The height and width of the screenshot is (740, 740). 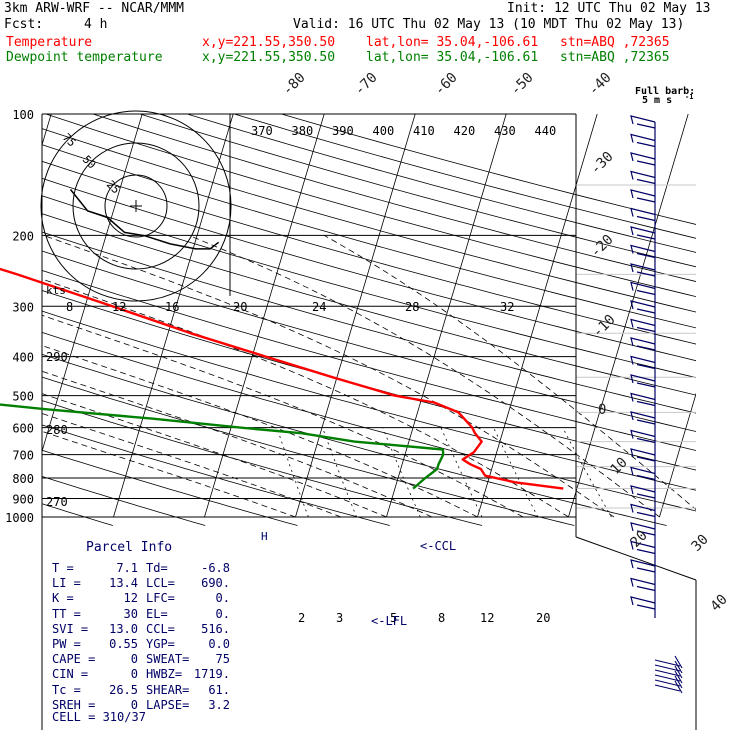 I want to click on isentrope-tick-label: 400, so click(x=384, y=131).